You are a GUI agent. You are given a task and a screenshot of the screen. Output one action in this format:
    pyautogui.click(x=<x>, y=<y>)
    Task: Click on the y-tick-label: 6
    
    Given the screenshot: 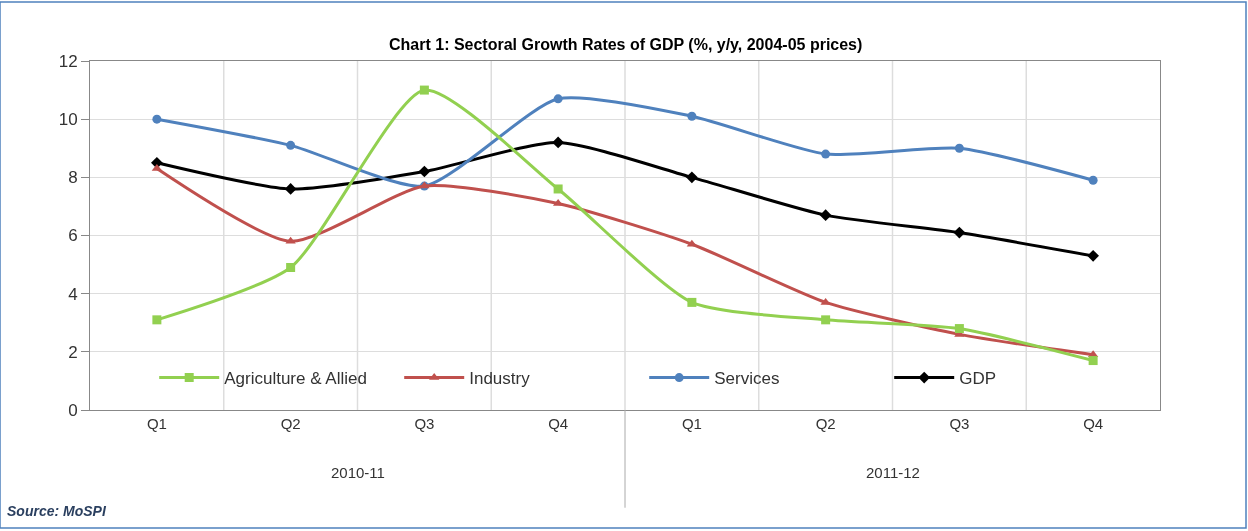 What is the action you would take?
    pyautogui.click(x=73, y=236)
    